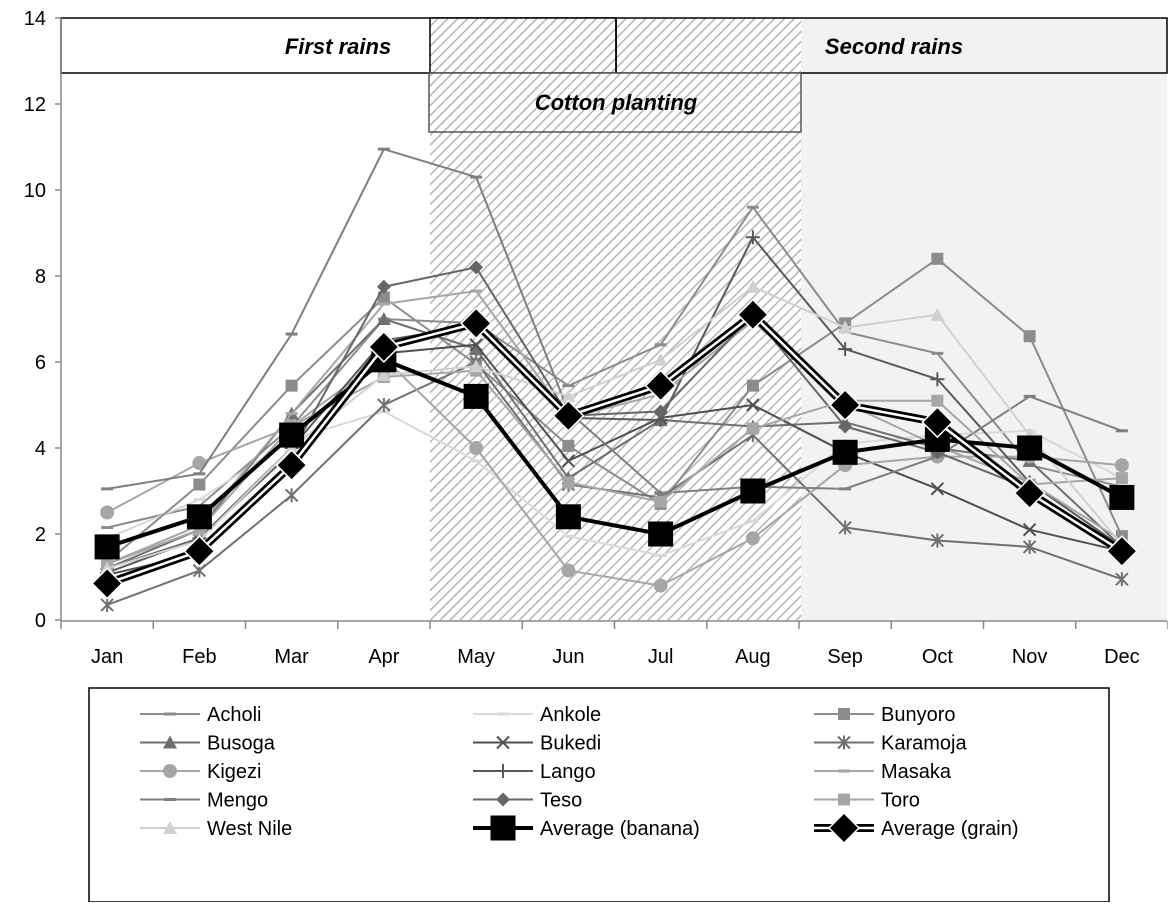 The height and width of the screenshot is (907, 1168). I want to click on y-axis-ticks: 0 2 4 6 8 10 12 14, so click(42, 320).